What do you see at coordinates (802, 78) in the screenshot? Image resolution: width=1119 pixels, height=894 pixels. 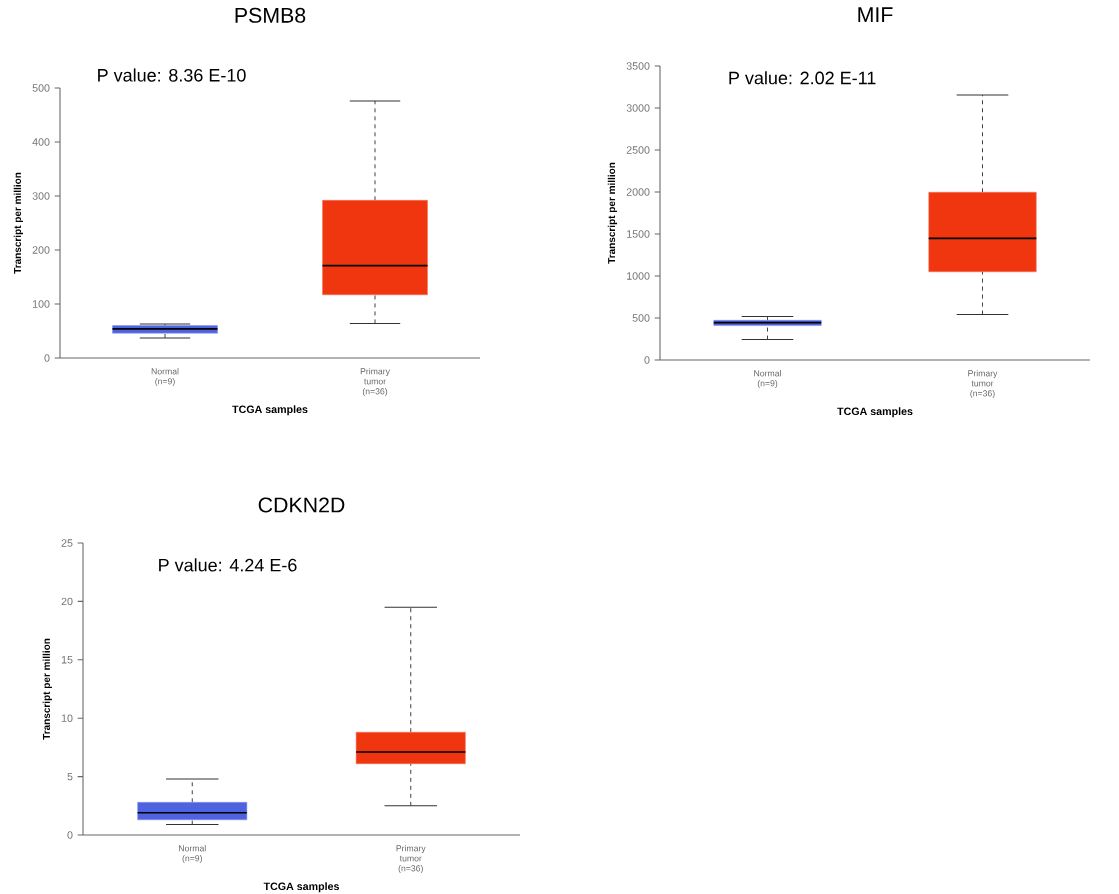 I see `annotation: P value: 2.02 E-11` at bounding box center [802, 78].